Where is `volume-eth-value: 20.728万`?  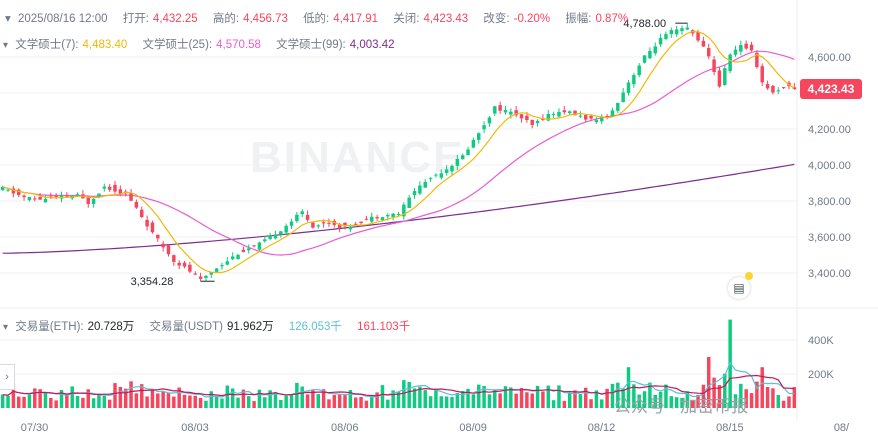
volume-eth-value: 20.728万 is located at coordinates (111, 327).